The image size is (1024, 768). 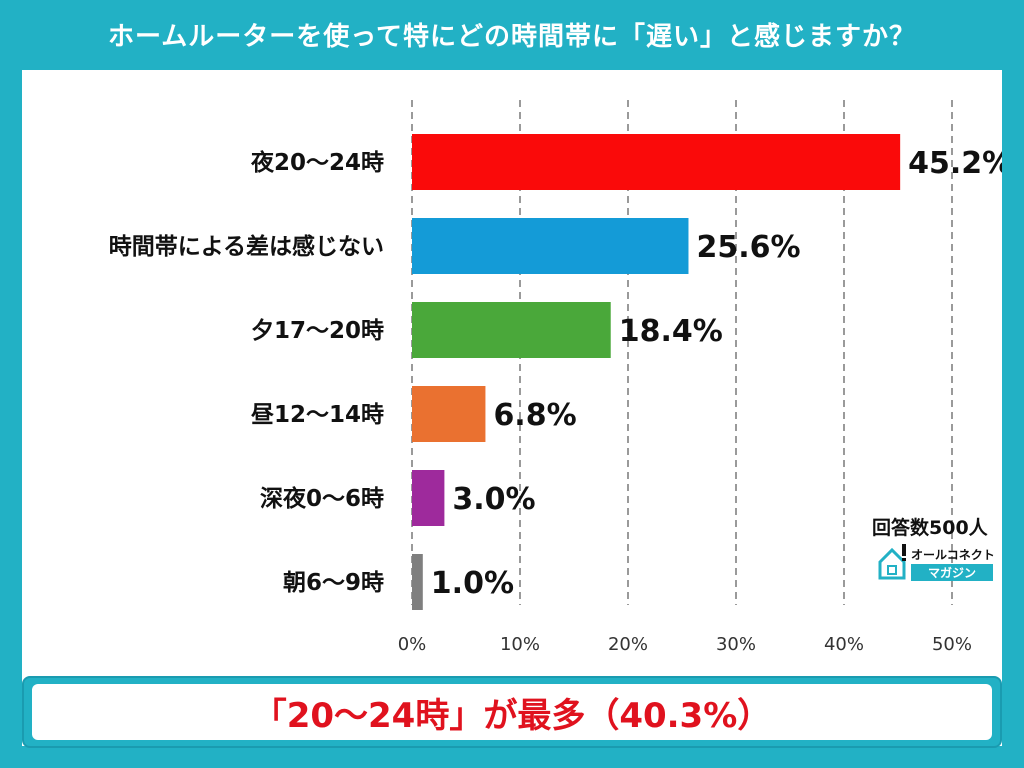 I want to click on category-label: 朝6〜9時, so click(x=333, y=583).